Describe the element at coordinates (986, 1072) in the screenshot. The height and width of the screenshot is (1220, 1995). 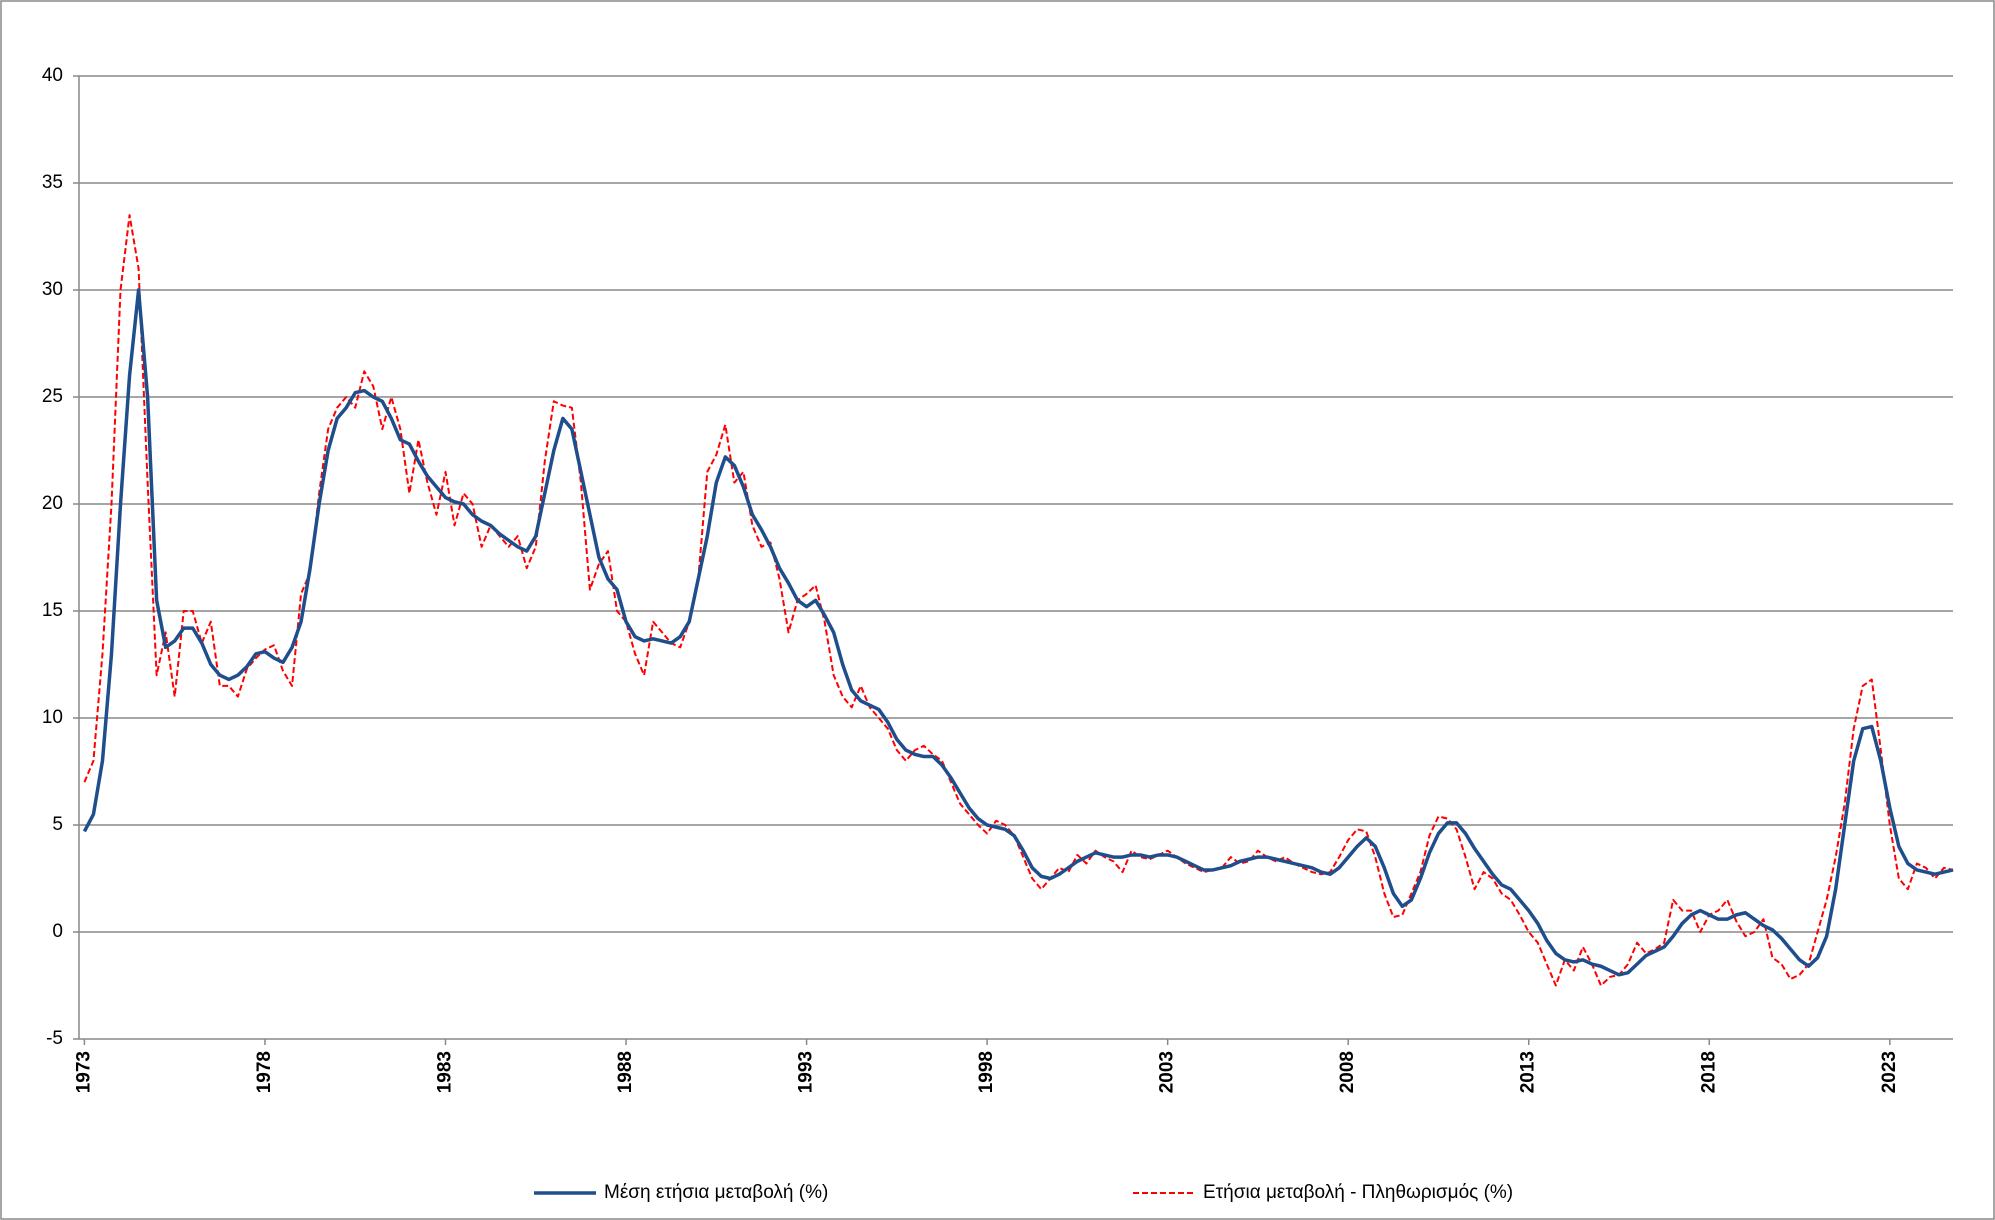
I see `x-tick-label: 1998` at that location.